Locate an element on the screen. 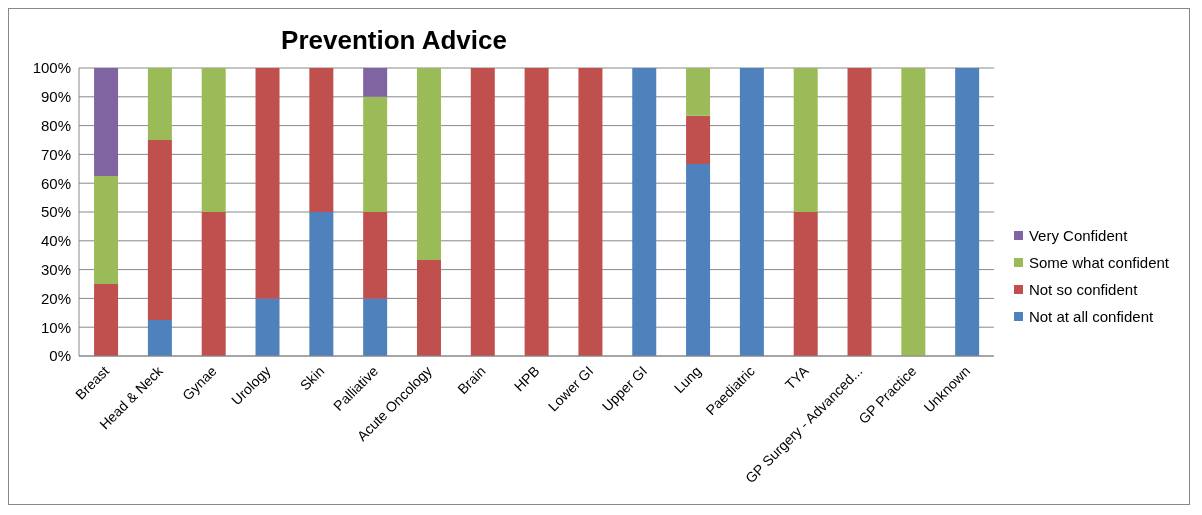 The image size is (1202, 515). y-tick-label: 40% is located at coordinates (55, 241).